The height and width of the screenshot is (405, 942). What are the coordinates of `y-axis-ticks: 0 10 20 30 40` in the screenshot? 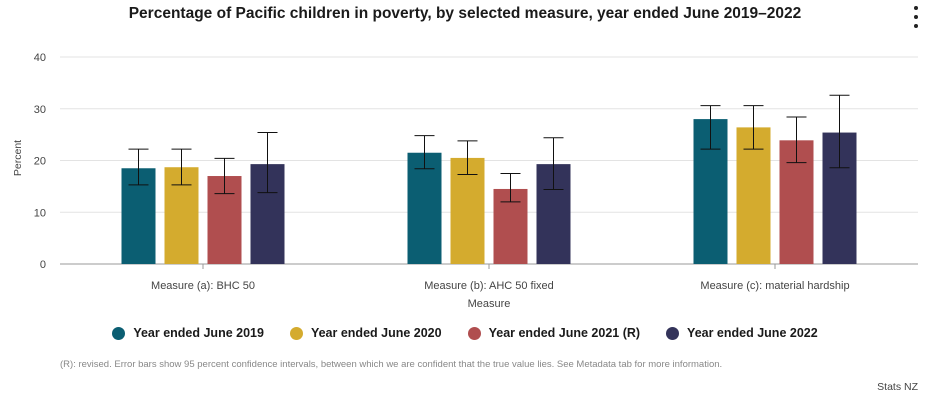 It's located at (40, 161).